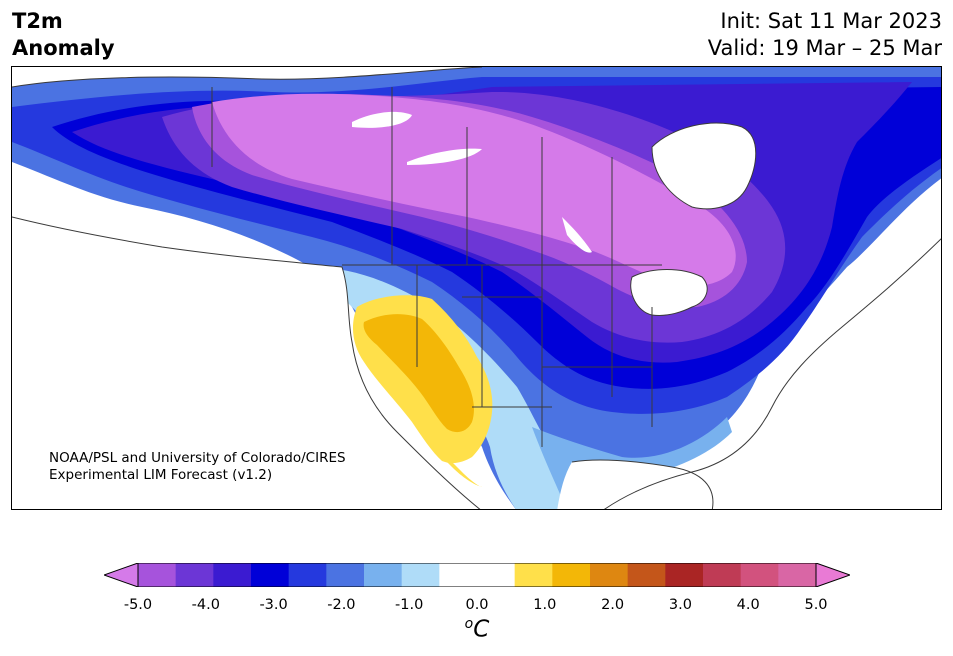 The width and height of the screenshot is (953, 656). I want to click on colorbar-tick-label: 3.0, so click(680, 605).